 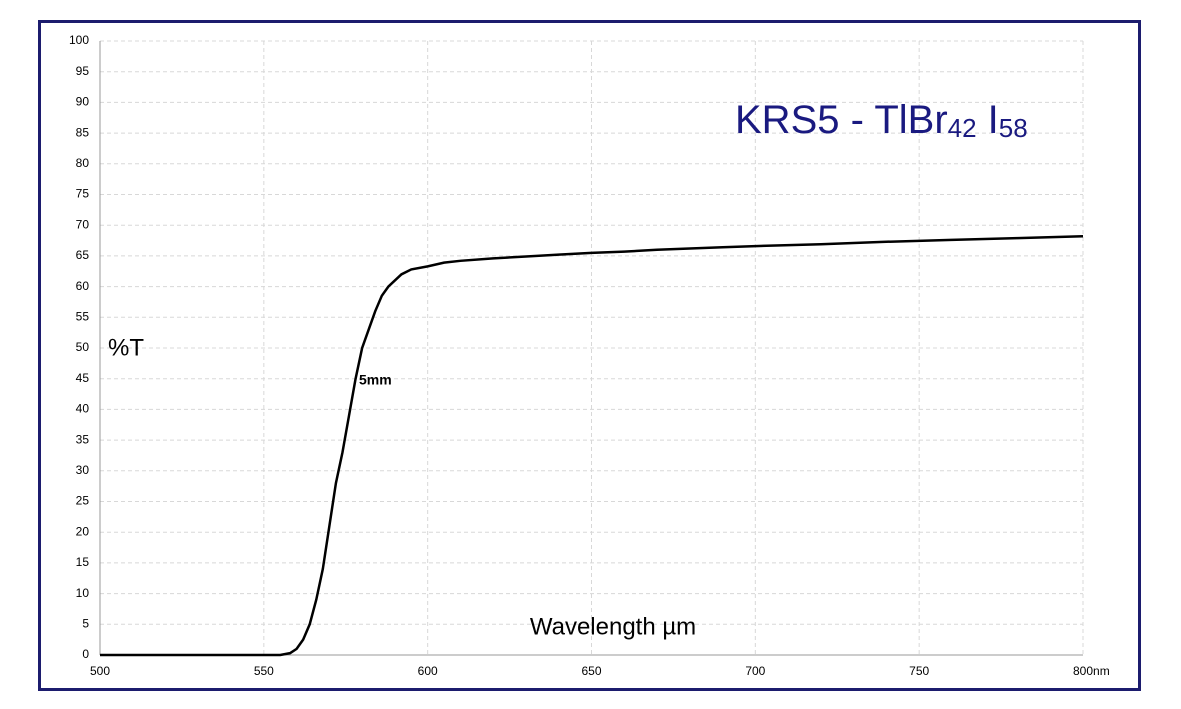 I want to click on y-tick-label: 30, so click(x=83, y=470).